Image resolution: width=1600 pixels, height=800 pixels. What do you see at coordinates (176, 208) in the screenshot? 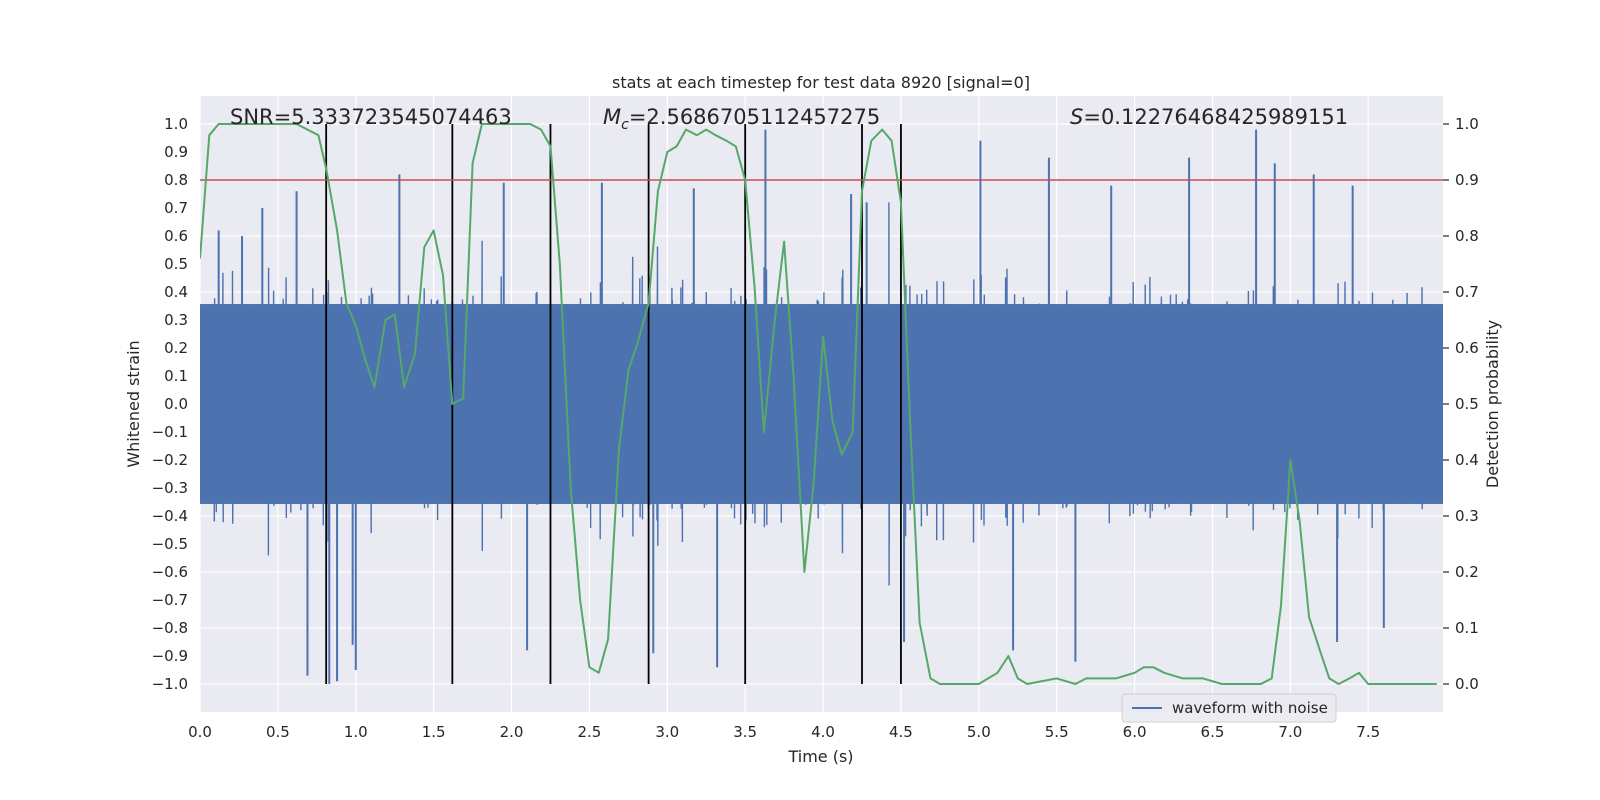
I see `y-tick-label: 0.7` at bounding box center [176, 208].